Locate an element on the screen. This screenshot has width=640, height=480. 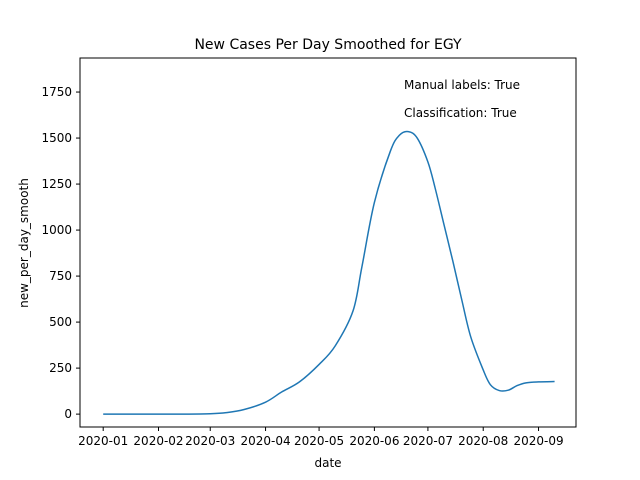
y-tick-label: 250 is located at coordinates (60, 368).